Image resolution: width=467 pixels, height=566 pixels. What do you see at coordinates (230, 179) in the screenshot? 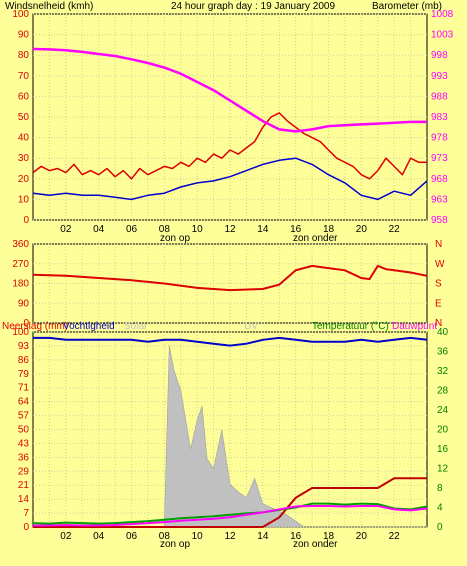
I see `average-line` at bounding box center [230, 179].